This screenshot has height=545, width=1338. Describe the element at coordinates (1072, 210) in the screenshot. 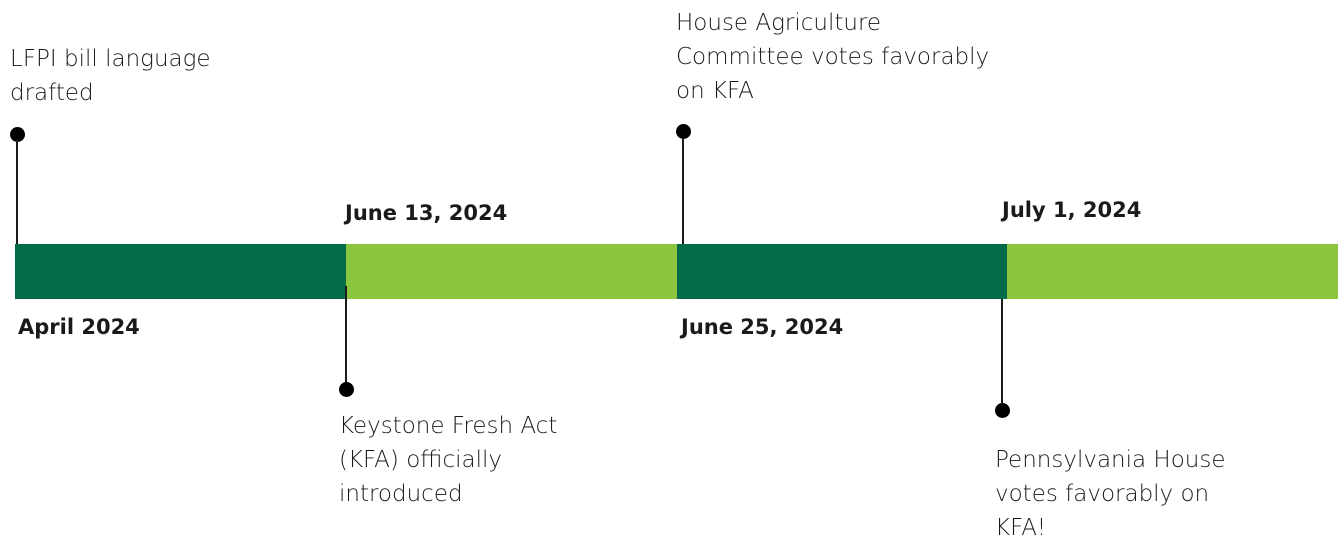

I see `event-date-july1: July 1, 2024` at that location.